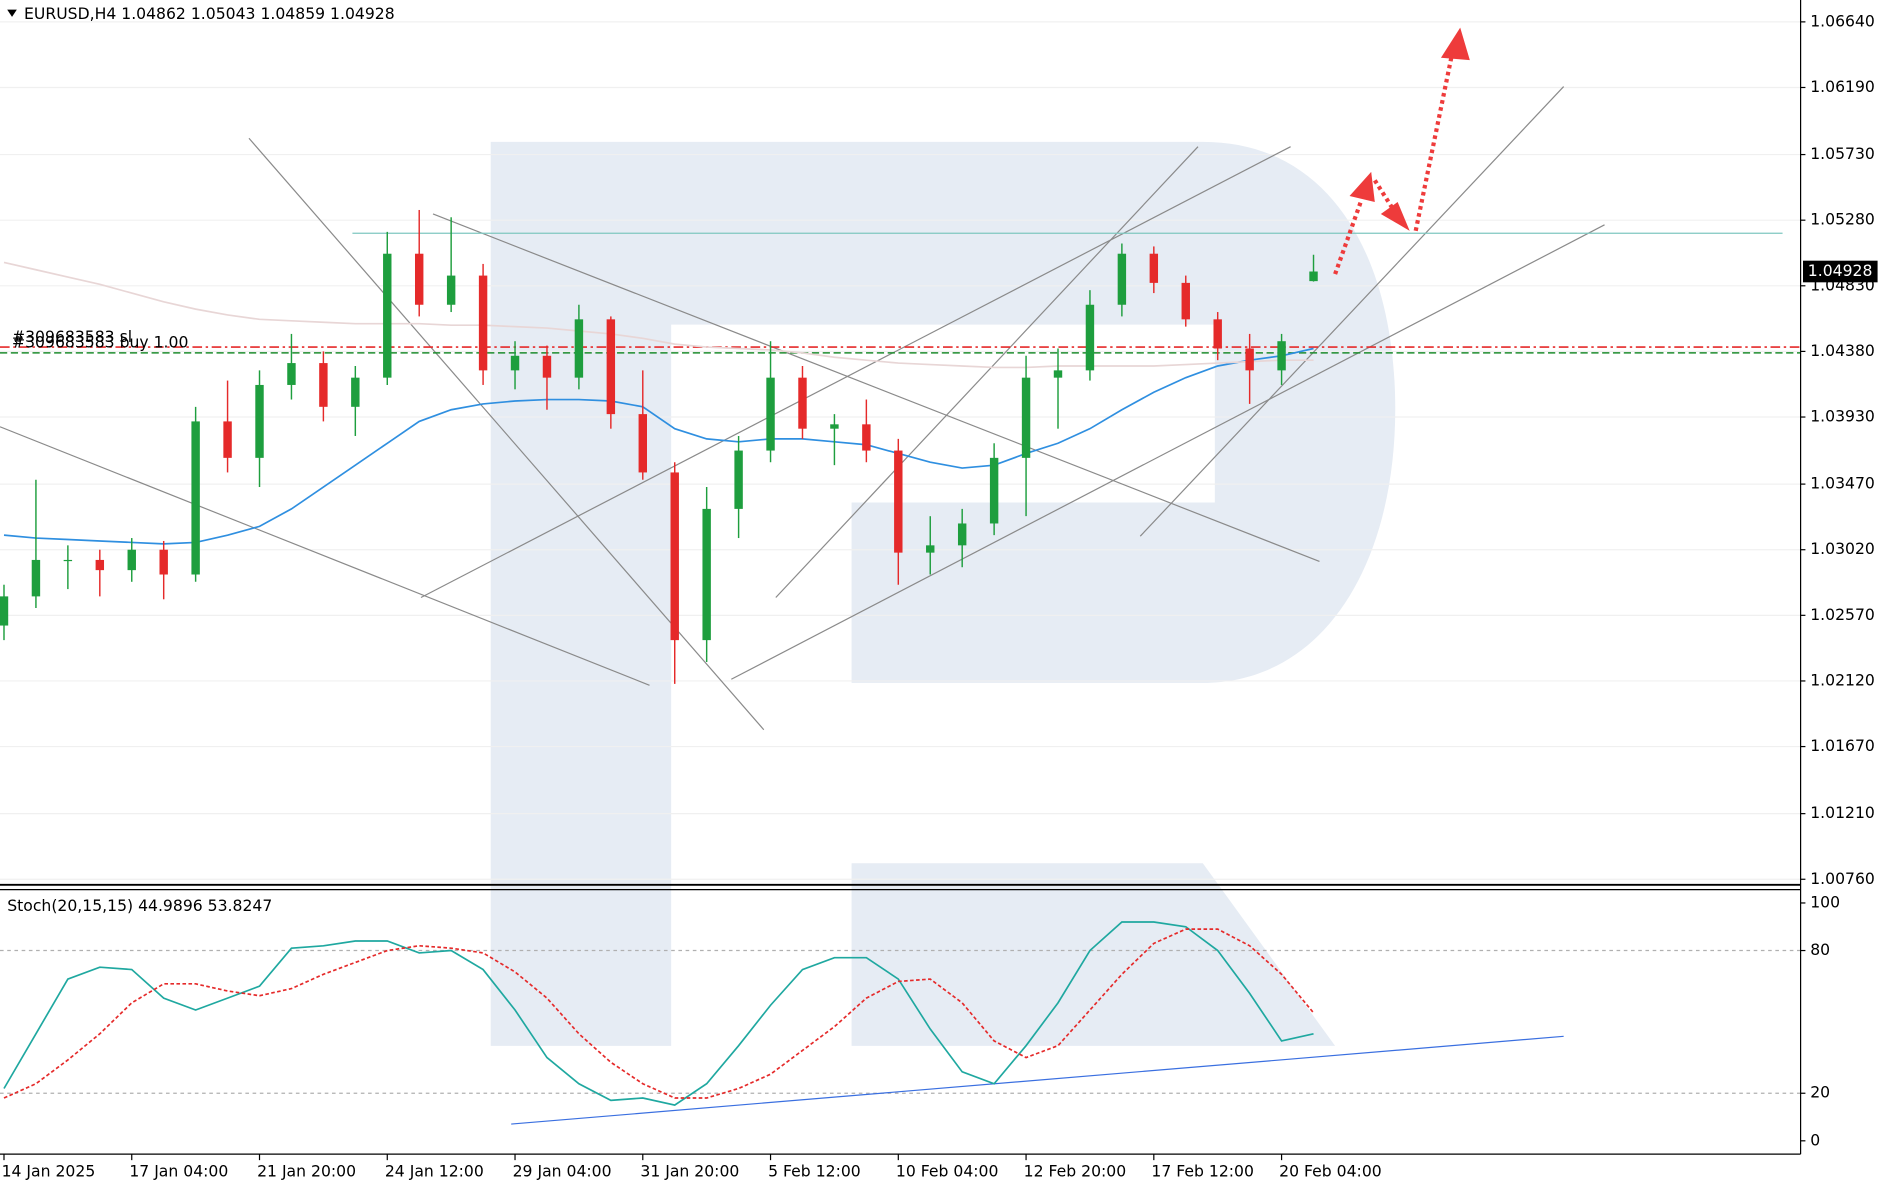 This screenshot has width=1886, height=1189. Describe the element at coordinates (947, 1171) in the screenshot. I see `x-tick-label: 10 Feb 04:00` at that location.